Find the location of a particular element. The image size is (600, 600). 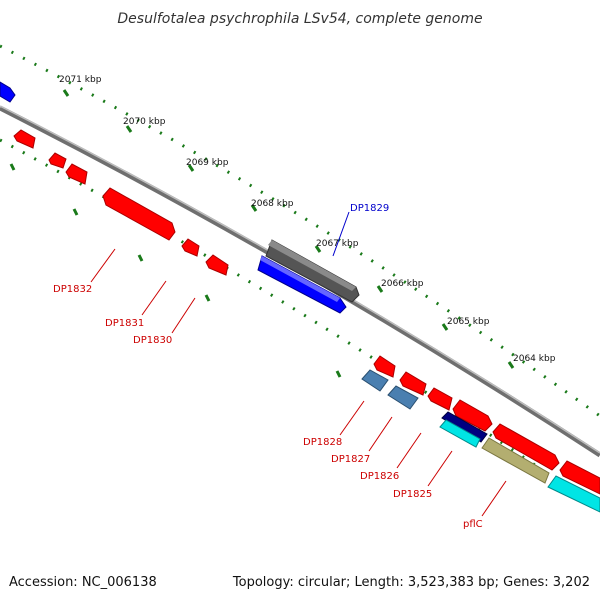

gene-DP1831 is located at coordinates (190, 247).